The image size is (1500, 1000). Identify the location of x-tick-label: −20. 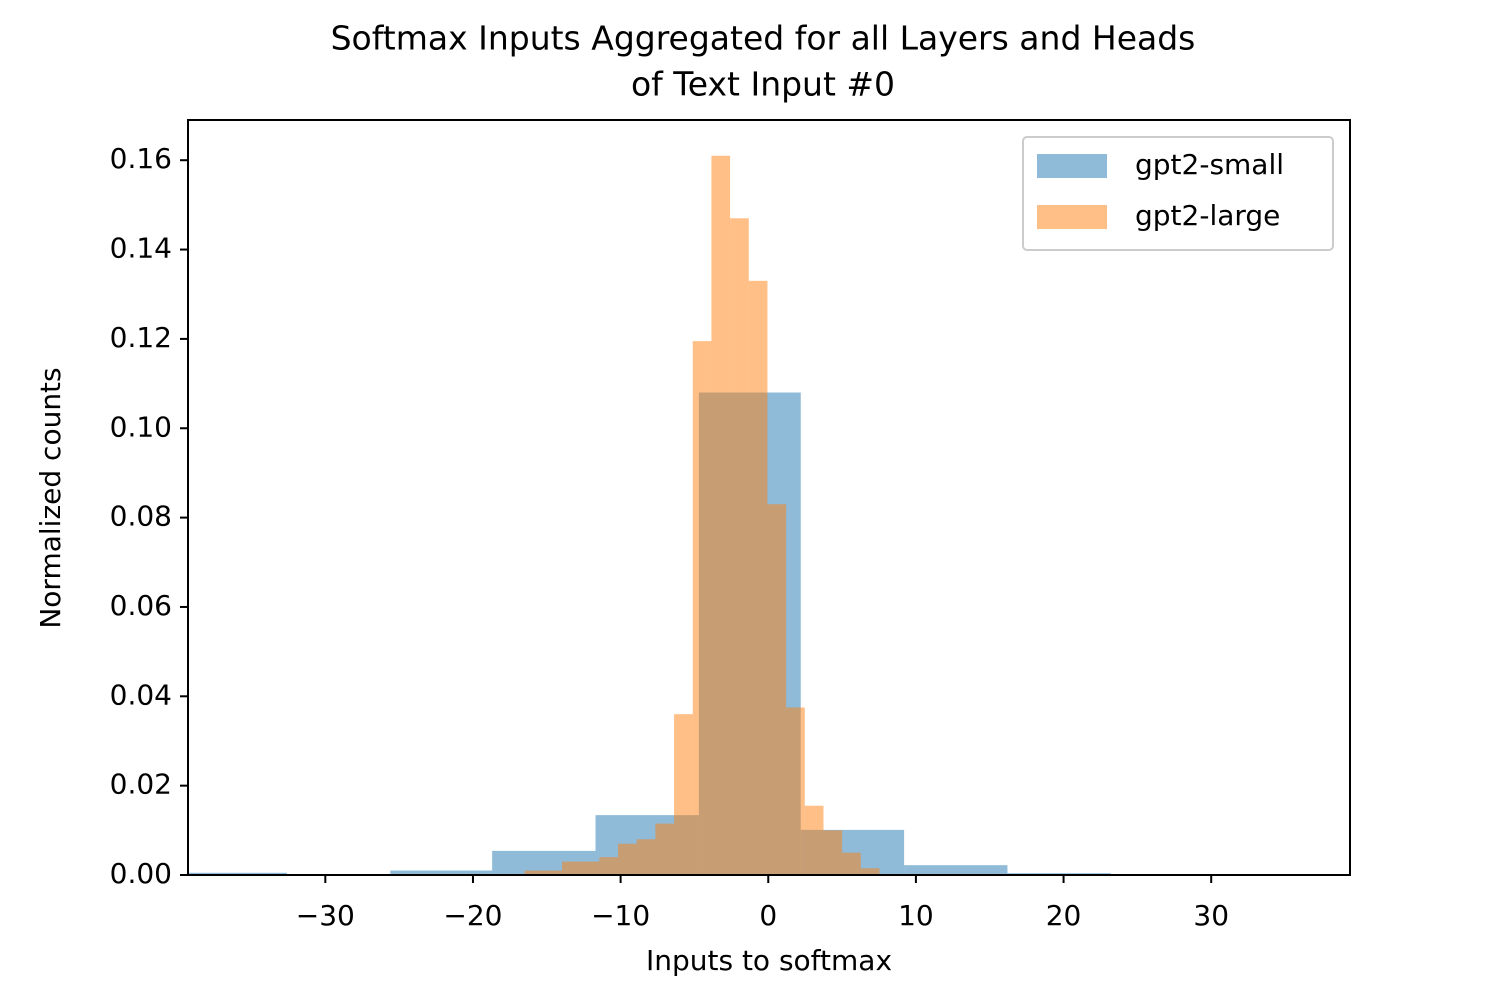
(472, 915).